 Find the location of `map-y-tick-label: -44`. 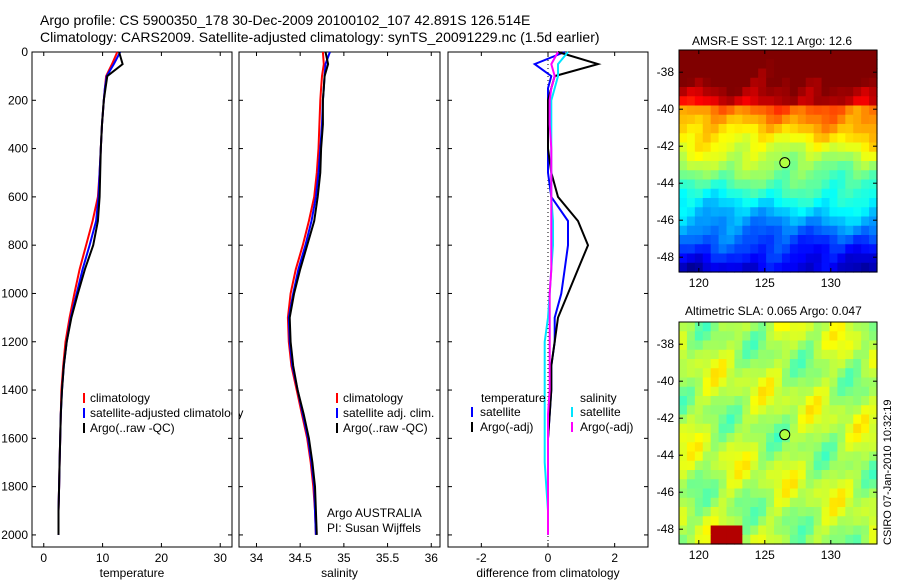

map-y-tick-label: -44 is located at coordinates (666, 183).